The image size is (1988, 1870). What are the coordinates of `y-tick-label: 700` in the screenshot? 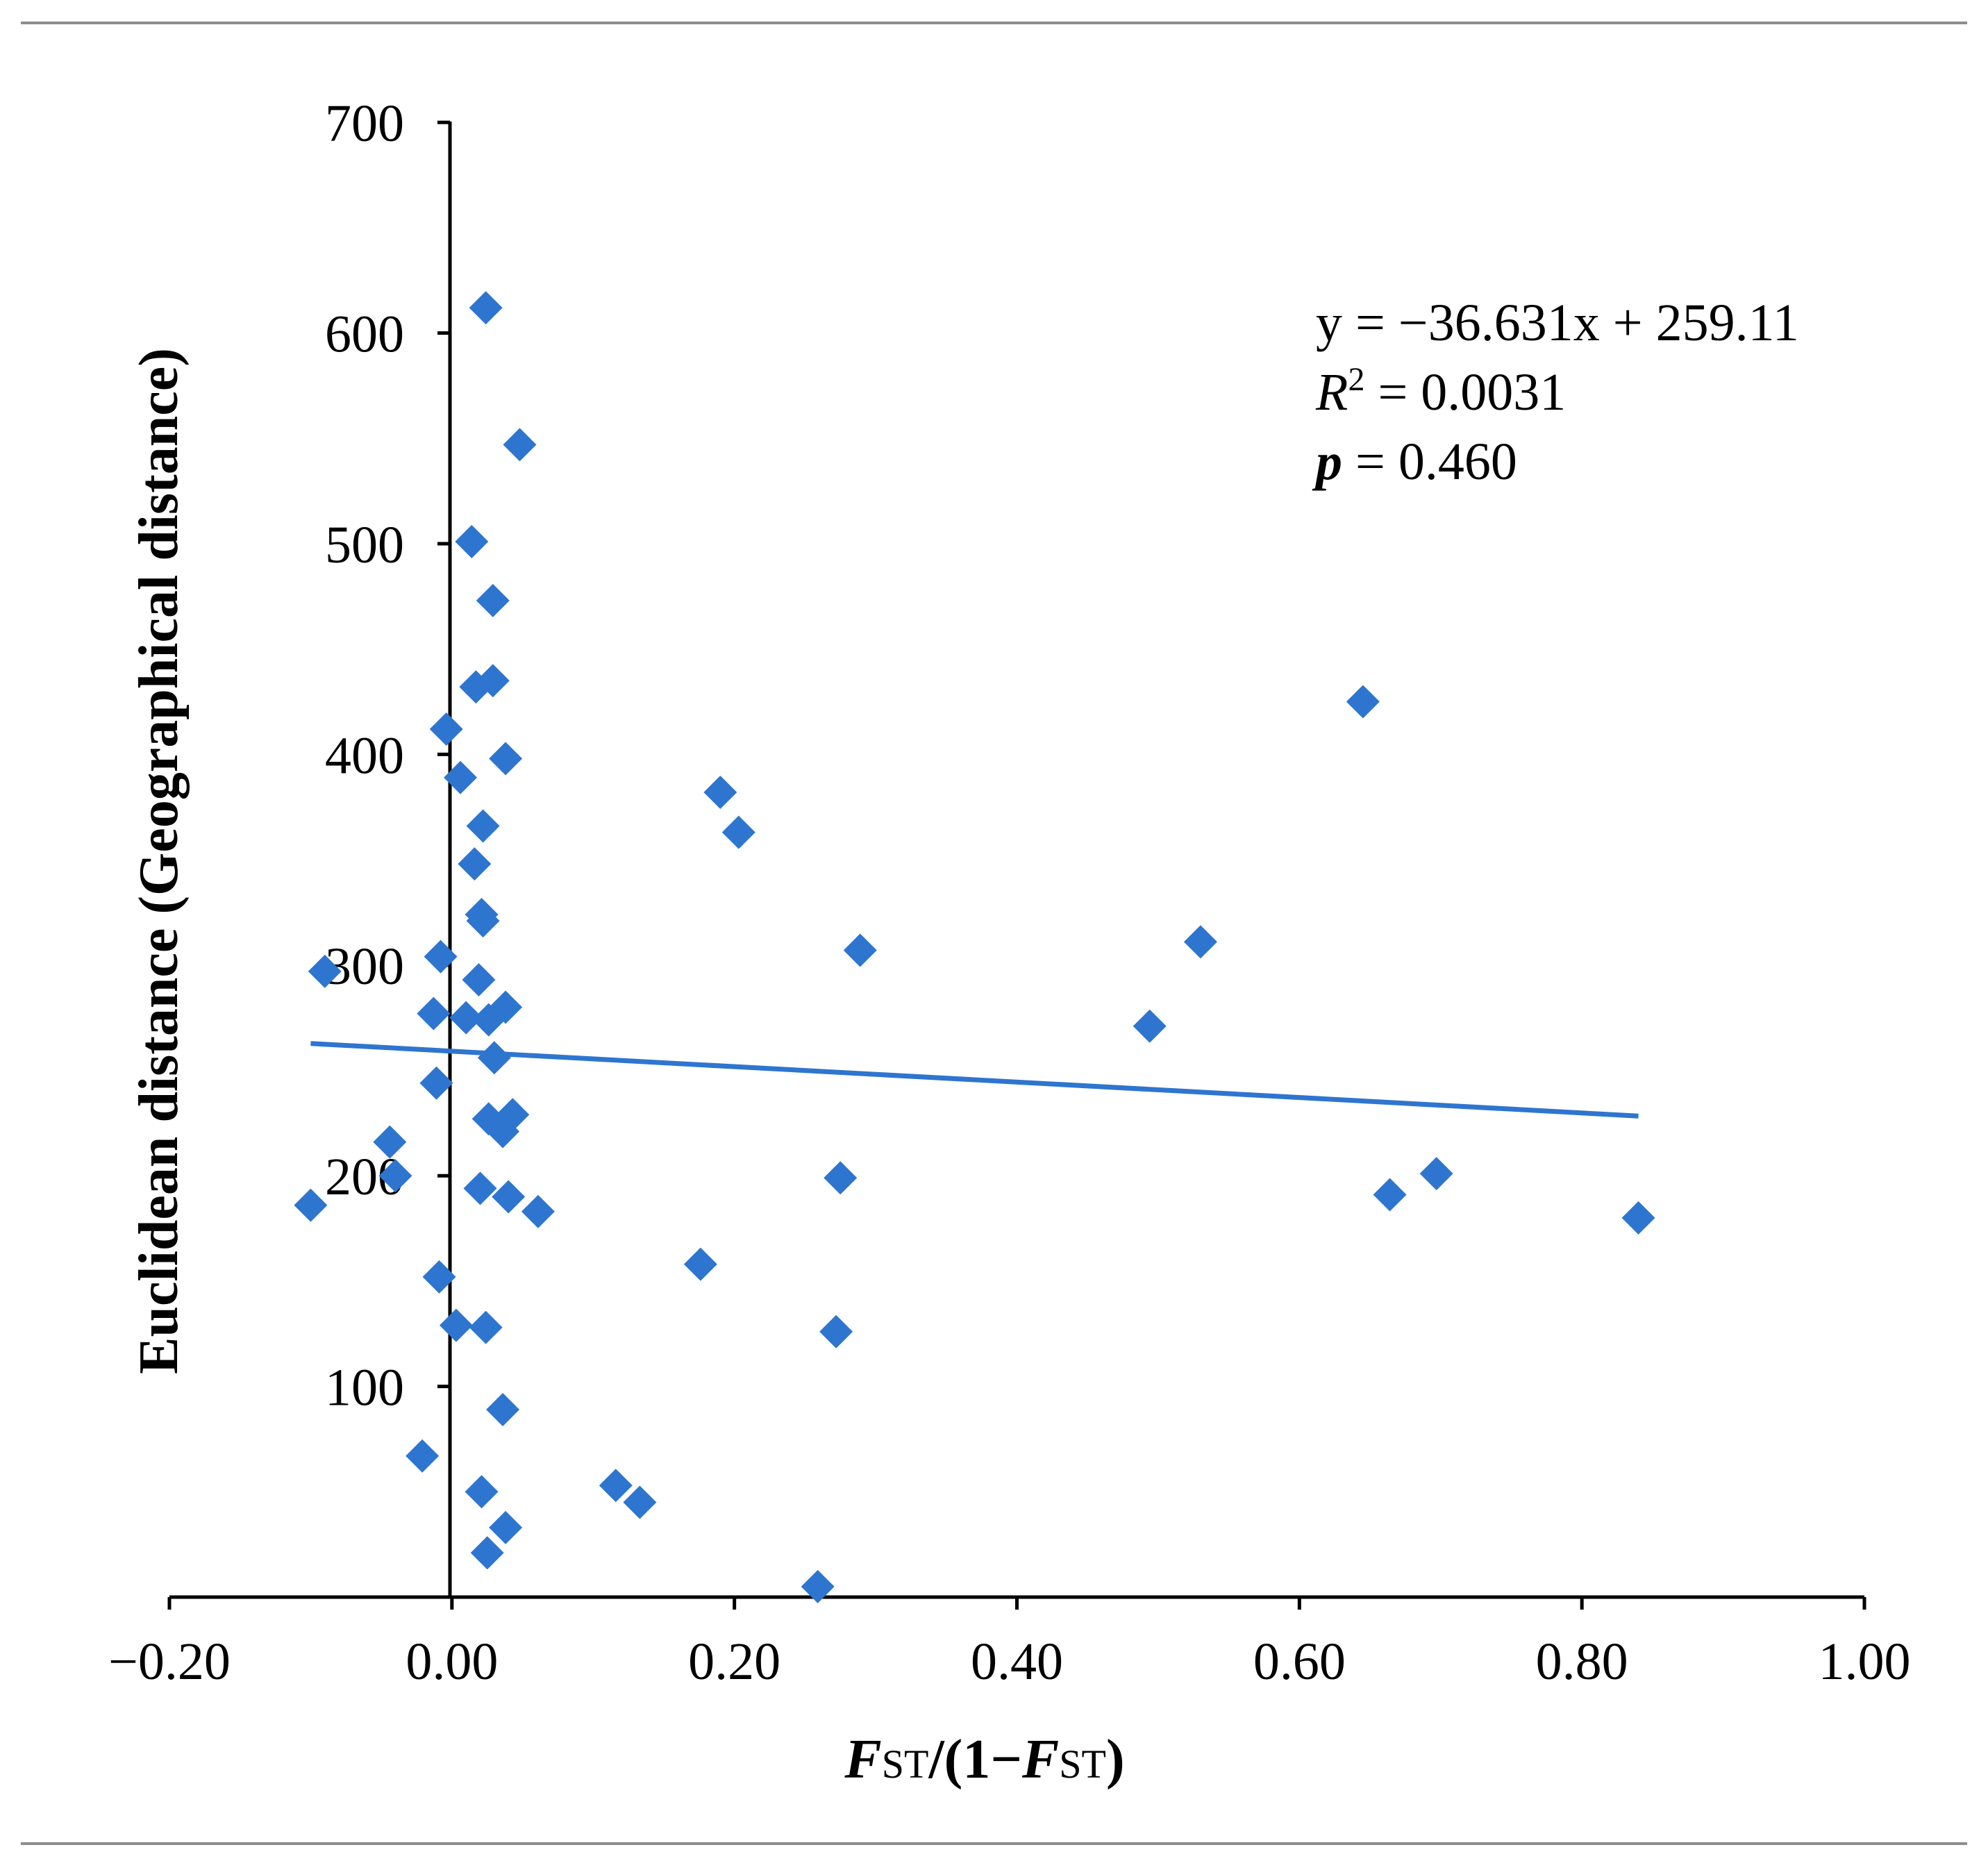 It's located at (364, 124).